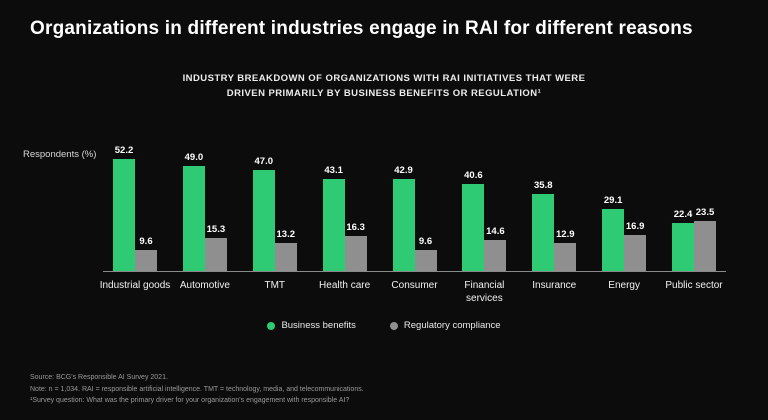 The height and width of the screenshot is (420, 768). Describe the element at coordinates (204, 286) in the screenshot. I see `category-label: Automotive` at that location.